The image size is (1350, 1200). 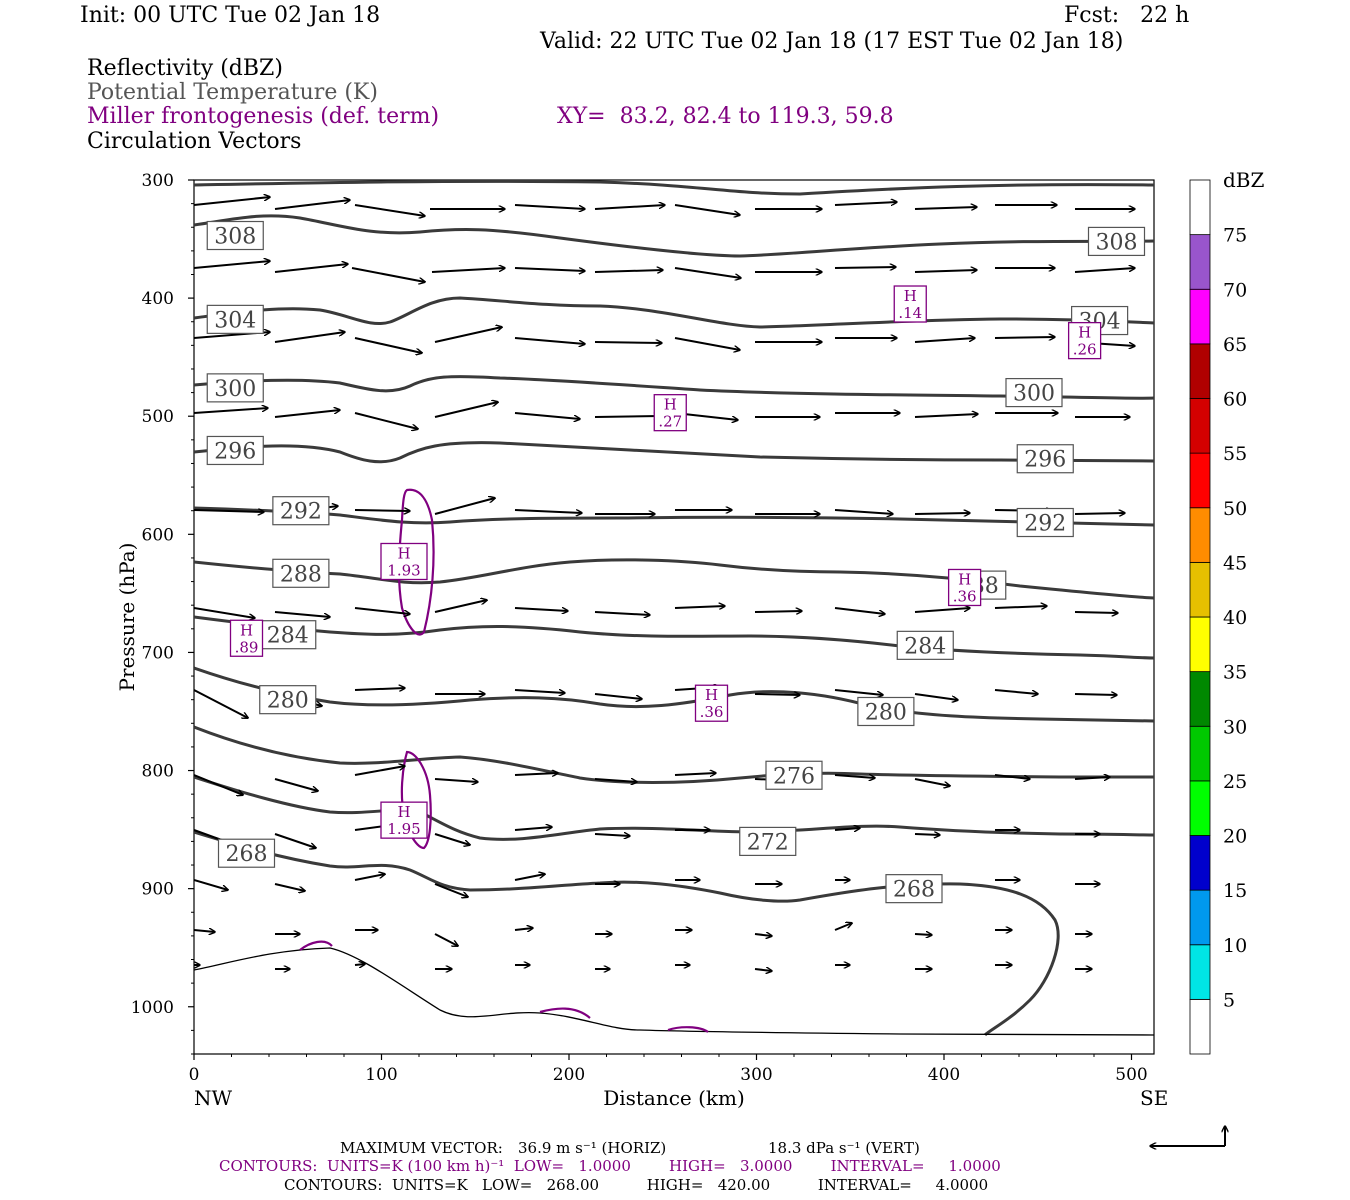 I want to click on colorbar-label: 10, so click(x=1235, y=946).